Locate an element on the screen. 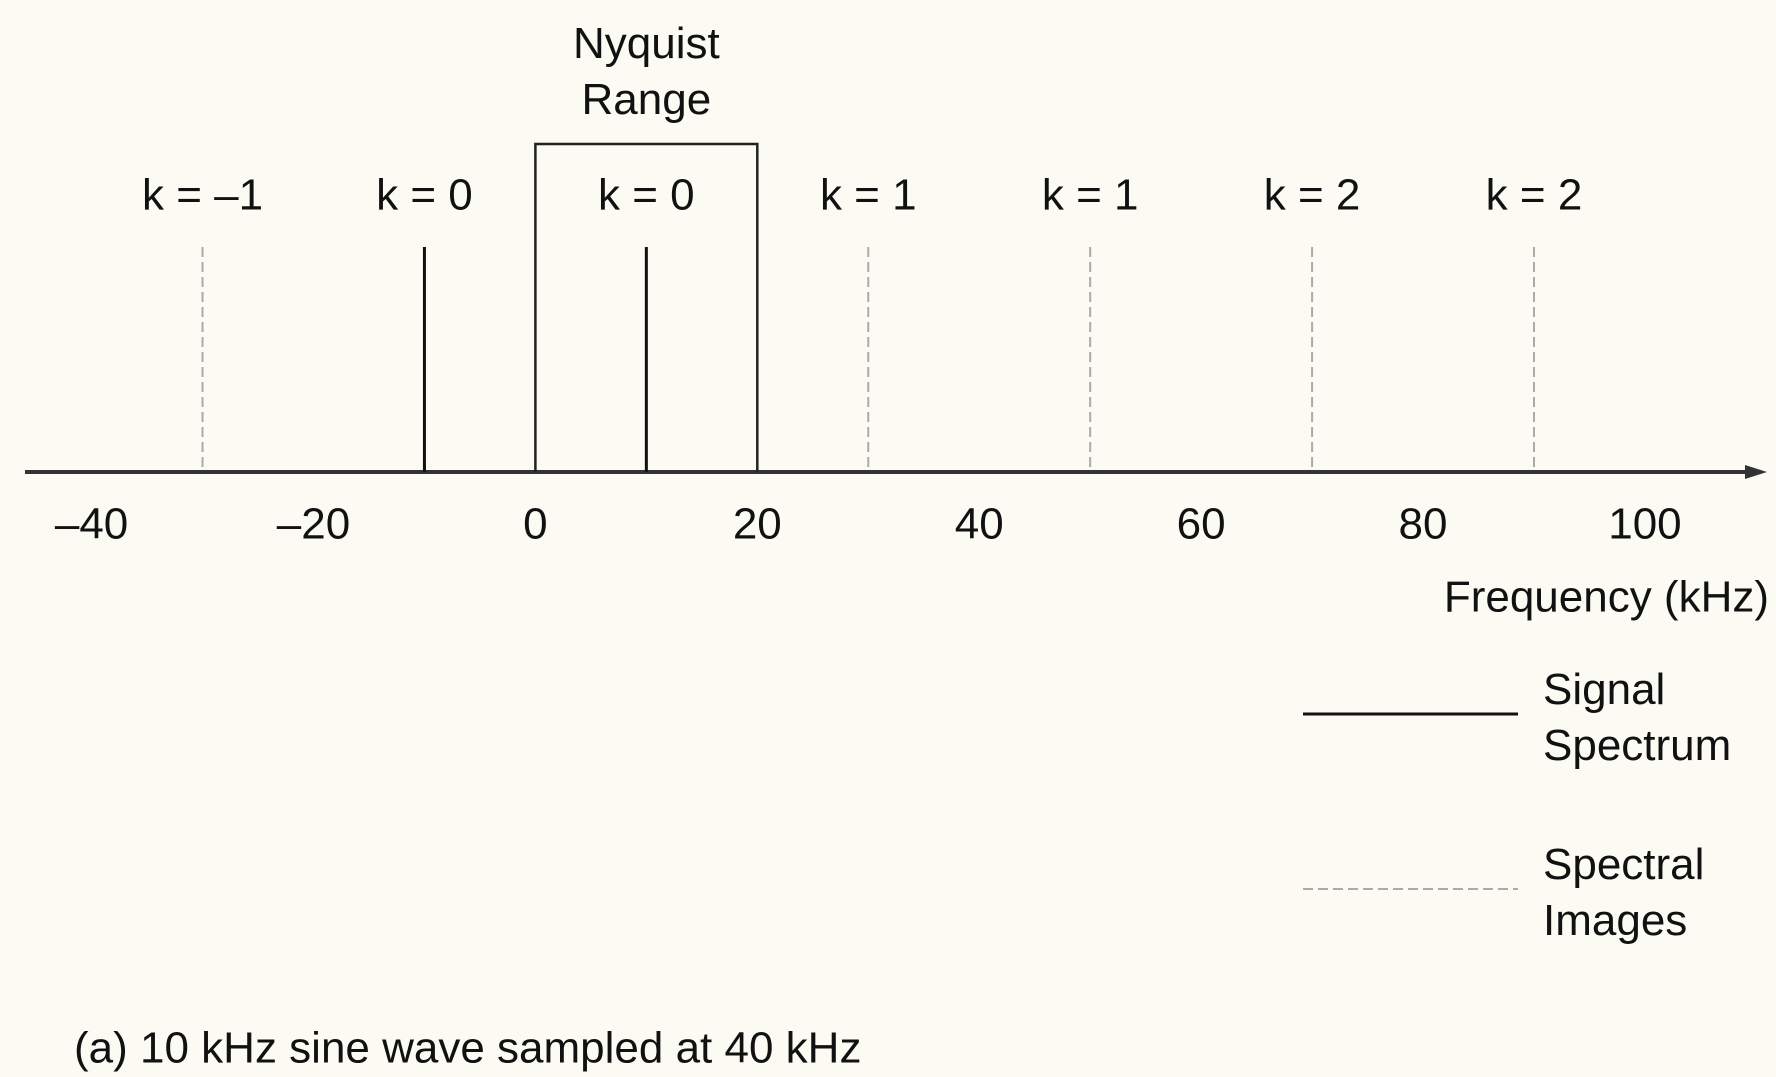 This screenshot has width=1776, height=1077. x-axis-label: Frequency (kHz) is located at coordinates (1606, 597).